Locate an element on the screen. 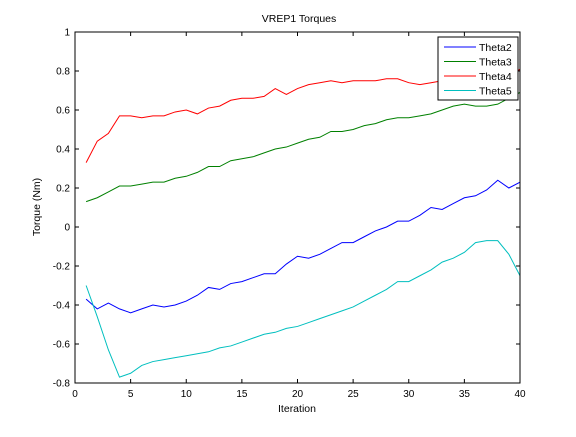 The image size is (576, 437). legend-label-theta4: Theta4 is located at coordinates (495, 77).